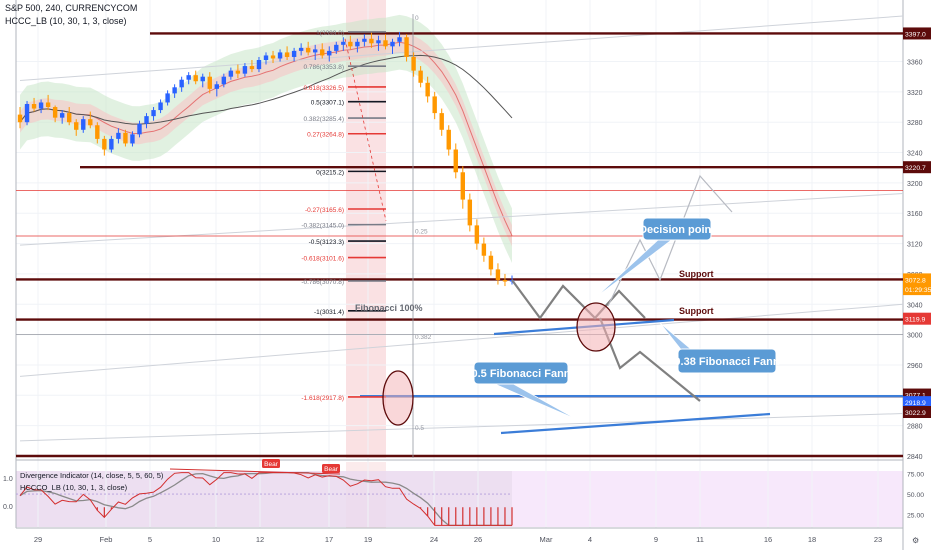  Describe the element at coordinates (536, 402) in the screenshot. I see `fib-fan-05-callout-pointer` at that location.